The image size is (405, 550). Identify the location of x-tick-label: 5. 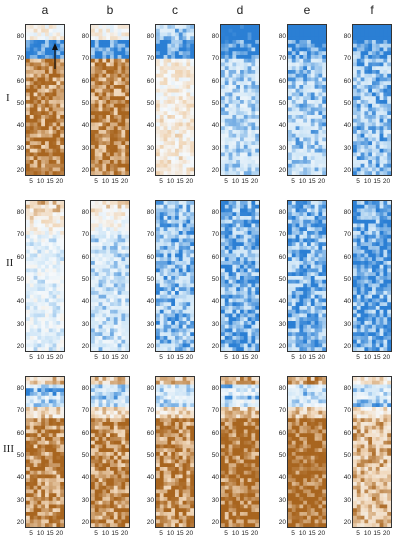
(358, 357).